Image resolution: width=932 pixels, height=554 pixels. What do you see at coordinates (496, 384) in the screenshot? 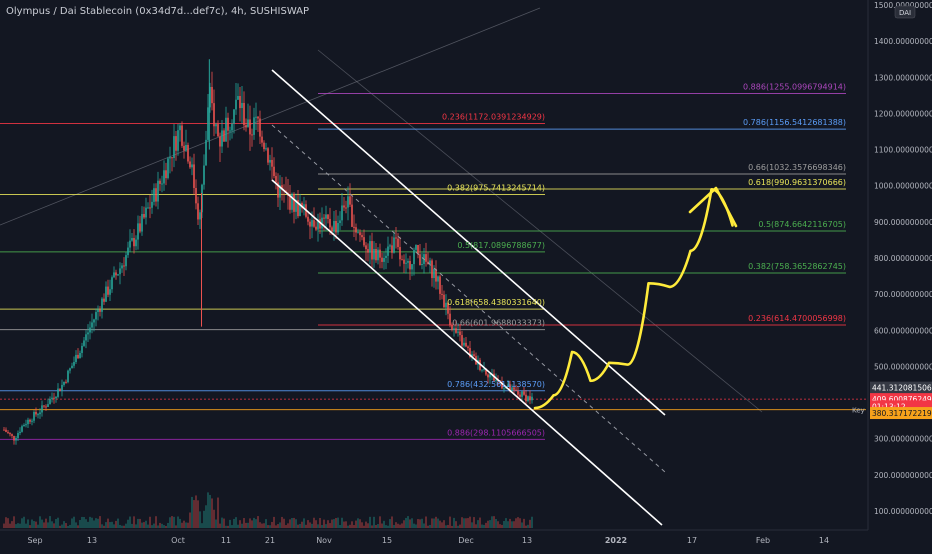
I see `fib-left-label: 0.786(432.5611138570)` at bounding box center [496, 384].